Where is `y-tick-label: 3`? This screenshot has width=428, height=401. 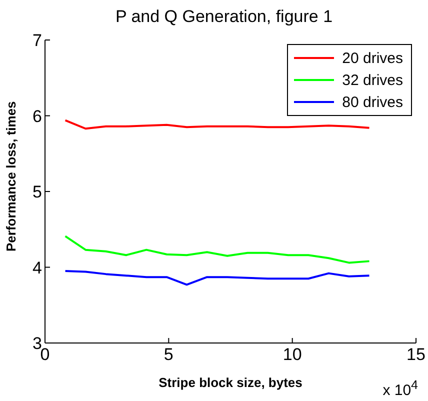 y-tick-label: 3 is located at coordinates (37, 344).